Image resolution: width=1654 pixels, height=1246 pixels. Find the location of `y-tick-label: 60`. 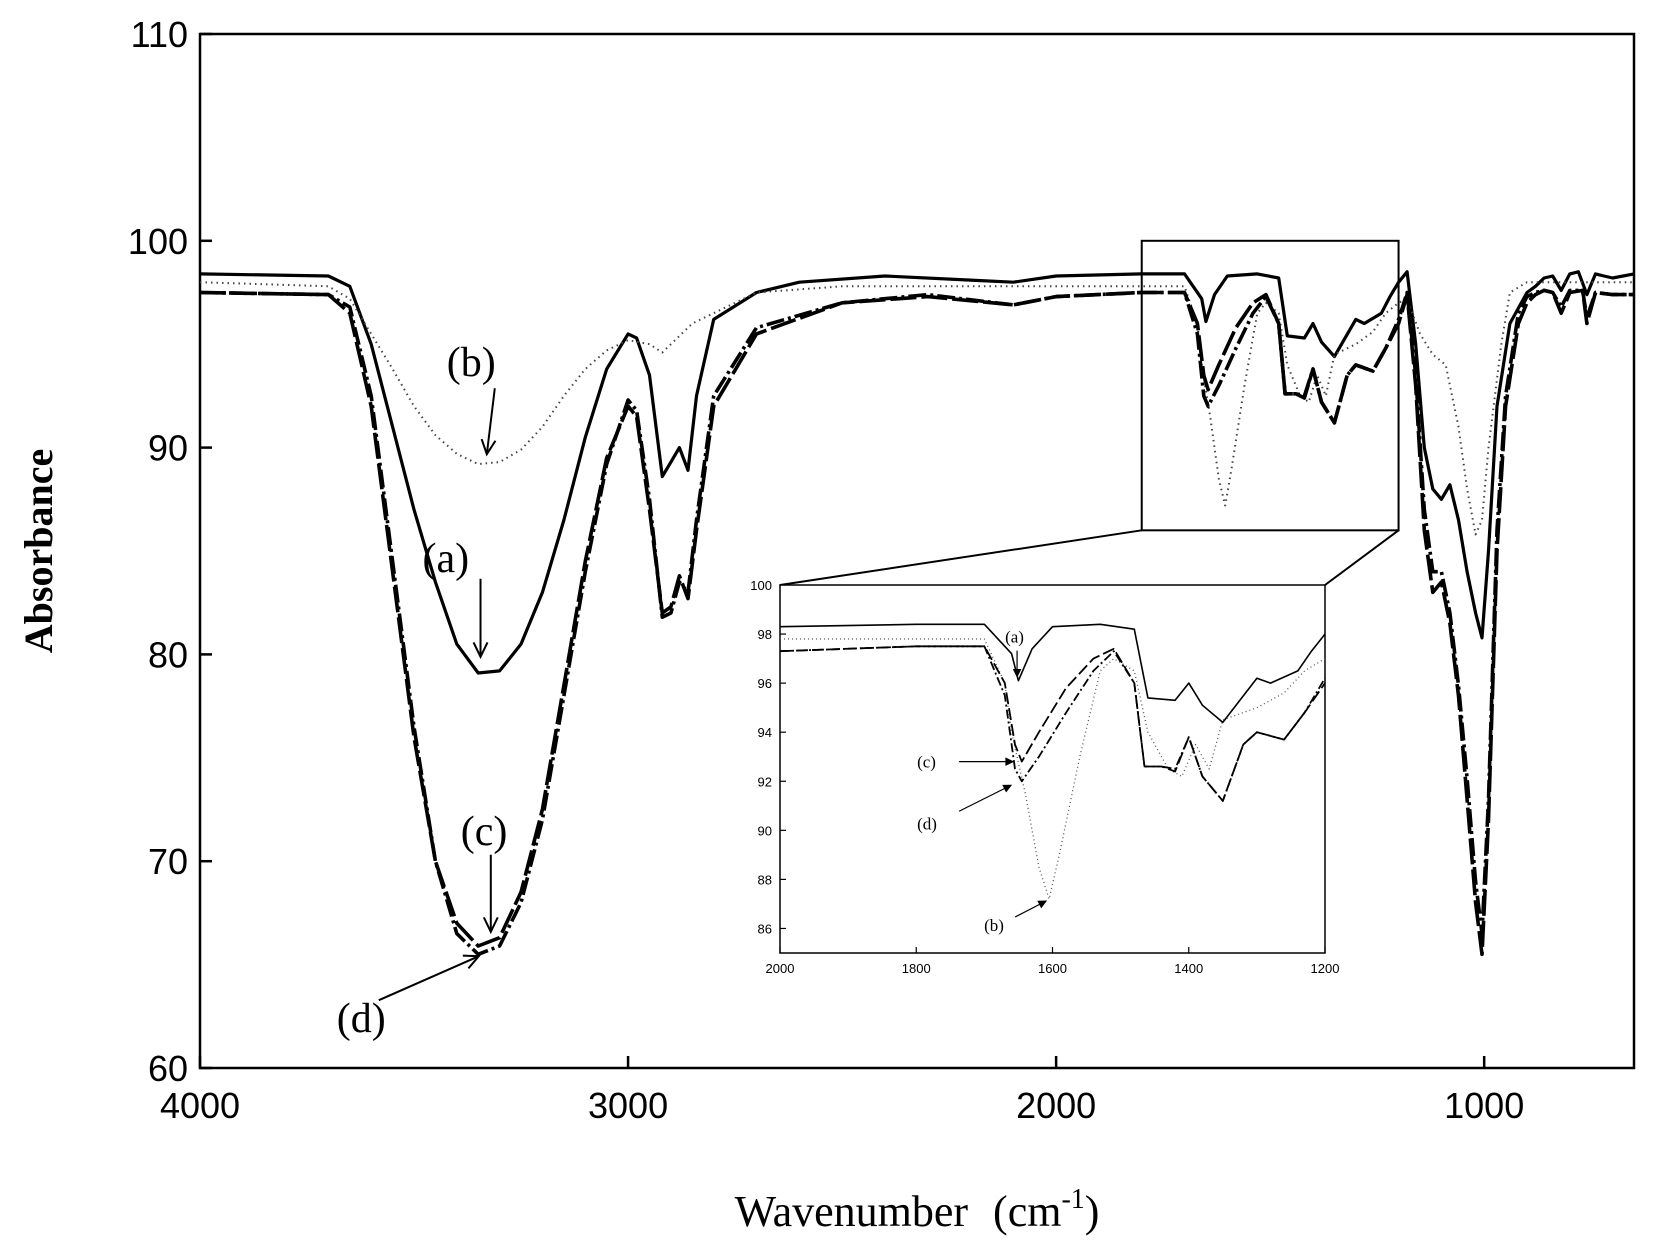

y-tick-label: 60 is located at coordinates (168, 1068).